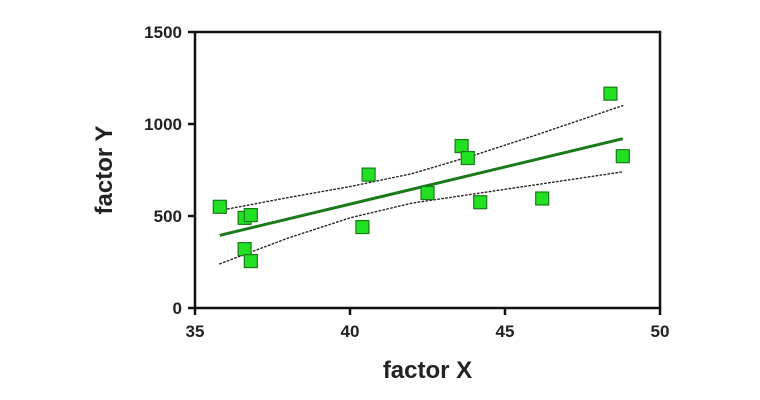  I want to click on y-tick-label: 1000, so click(163, 124).